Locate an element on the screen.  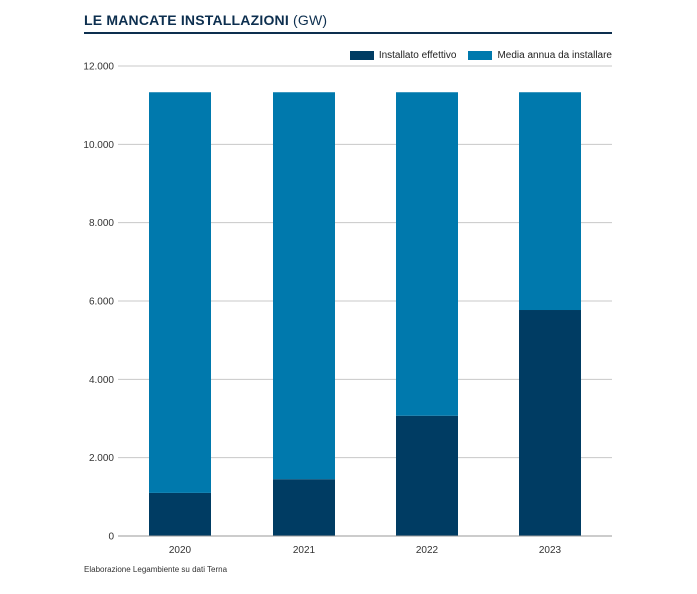
y-tick-label: 10.000 is located at coordinates (98, 145).